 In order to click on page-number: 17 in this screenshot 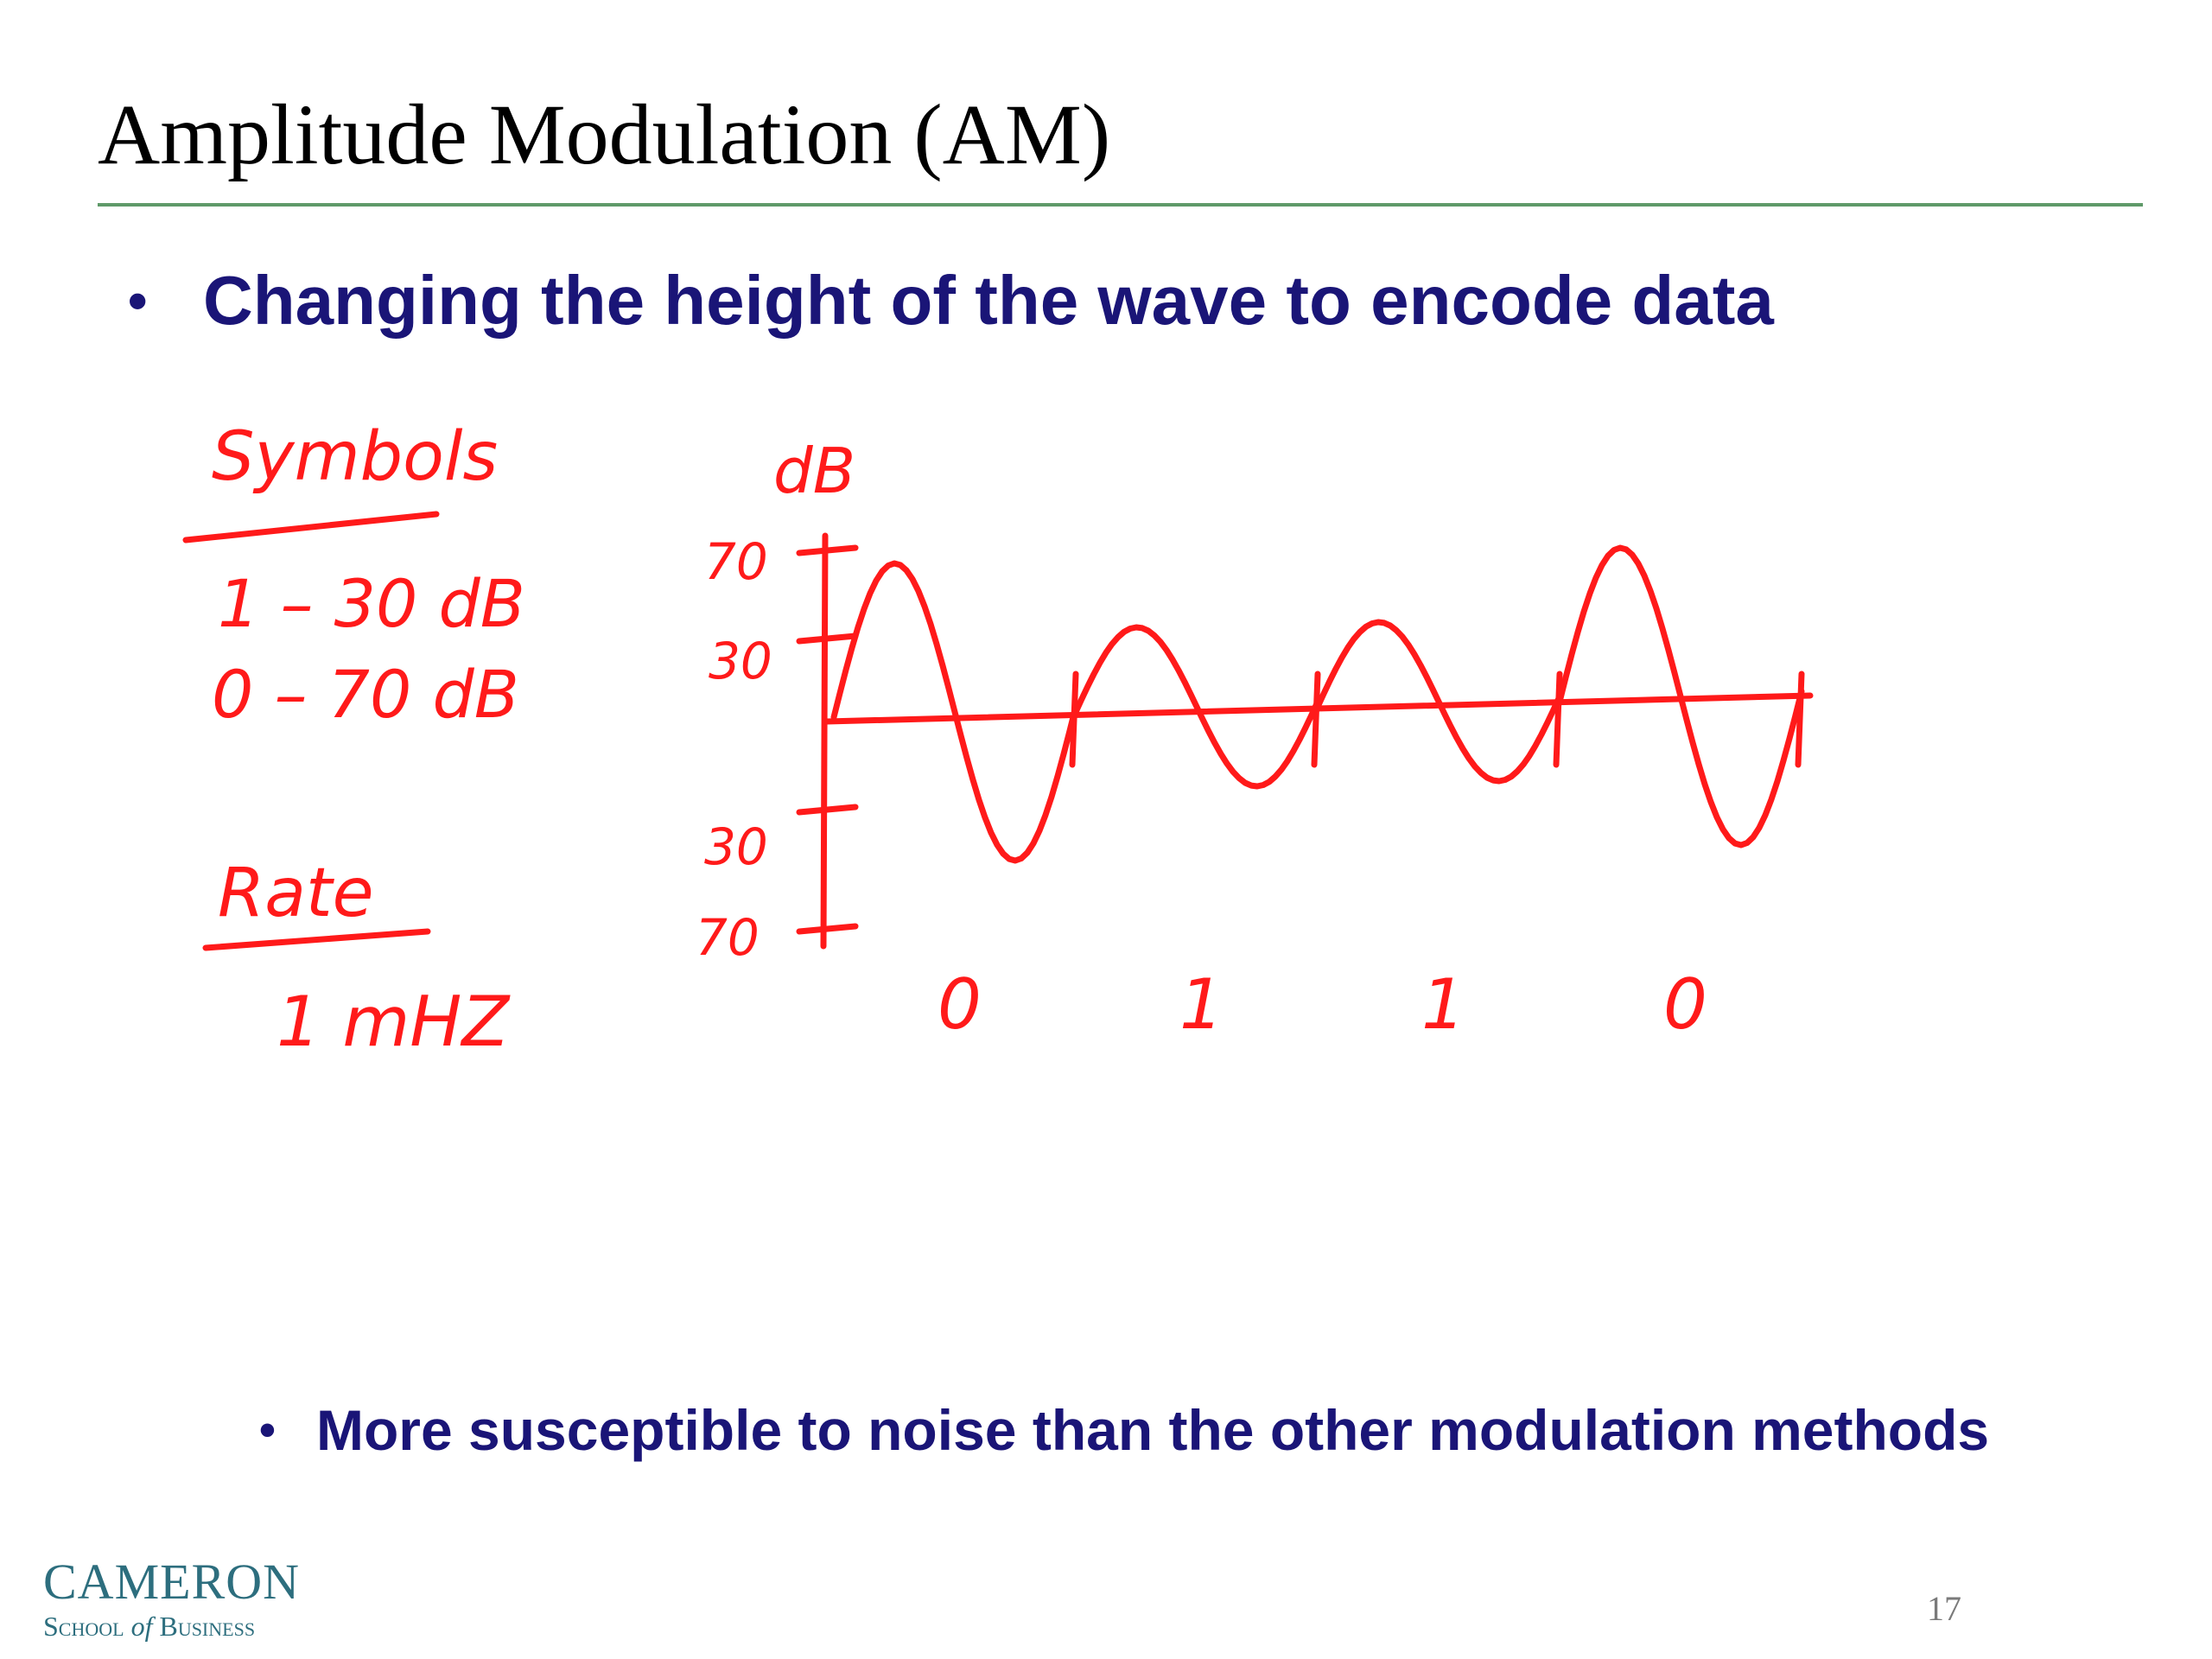, I will do `click(1944, 1608)`.